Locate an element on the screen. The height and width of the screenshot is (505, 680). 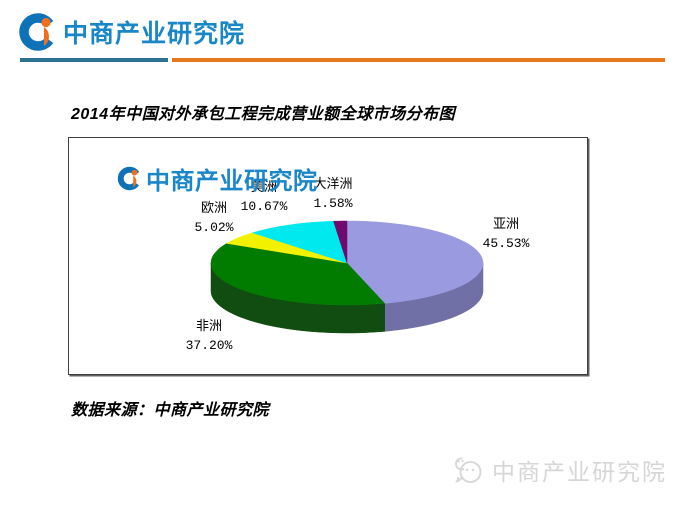
pie-label-americas-name: 美洲 is located at coordinates (263, 187).